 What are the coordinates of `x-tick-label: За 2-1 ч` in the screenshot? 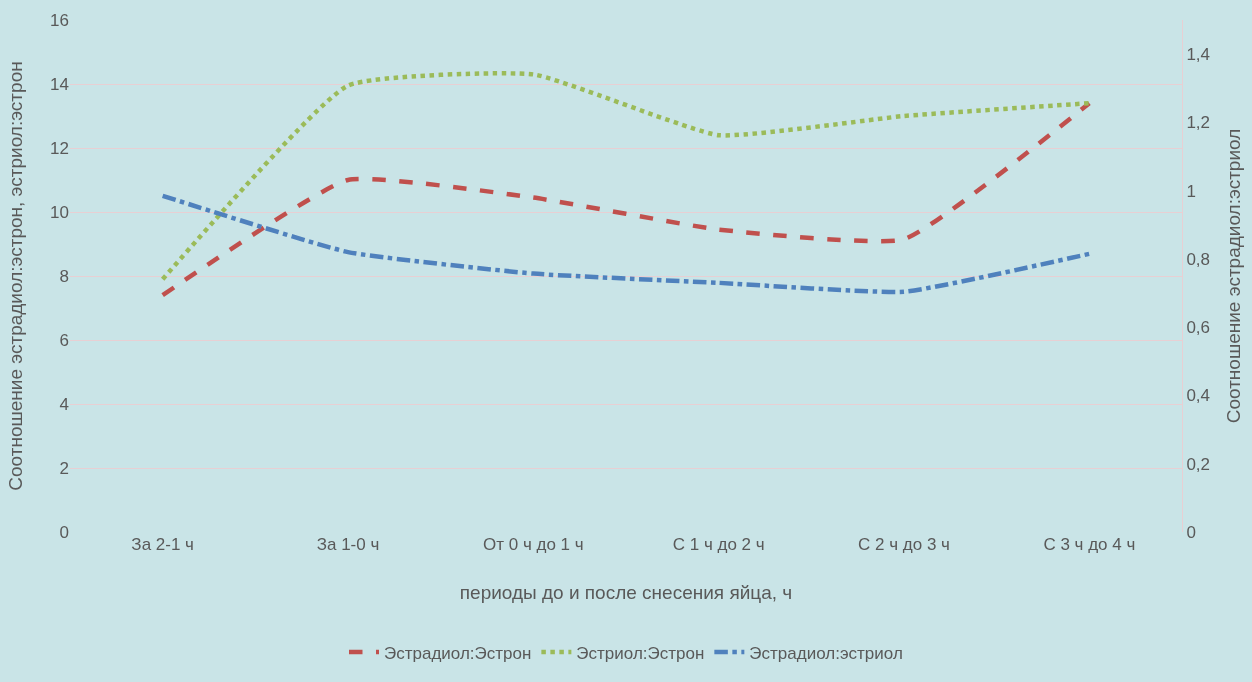 It's located at (162, 544).